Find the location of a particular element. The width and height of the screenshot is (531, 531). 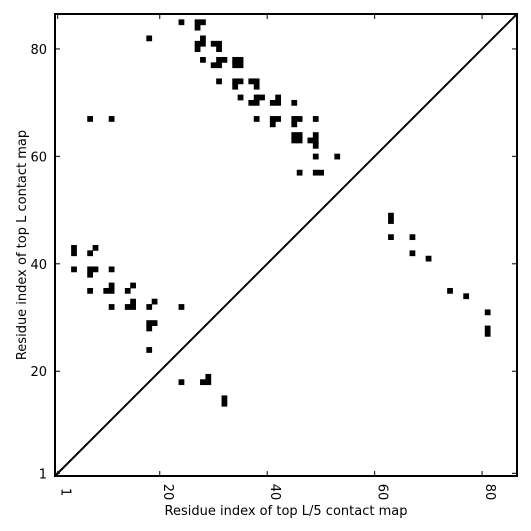

x-tick-label: 20 is located at coordinates (167, 492).